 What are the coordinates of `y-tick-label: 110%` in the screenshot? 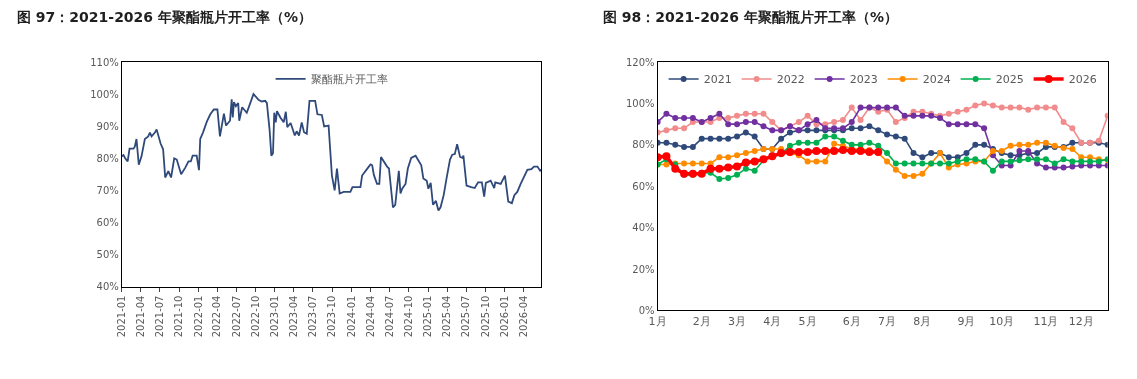 It's located at (104, 62).